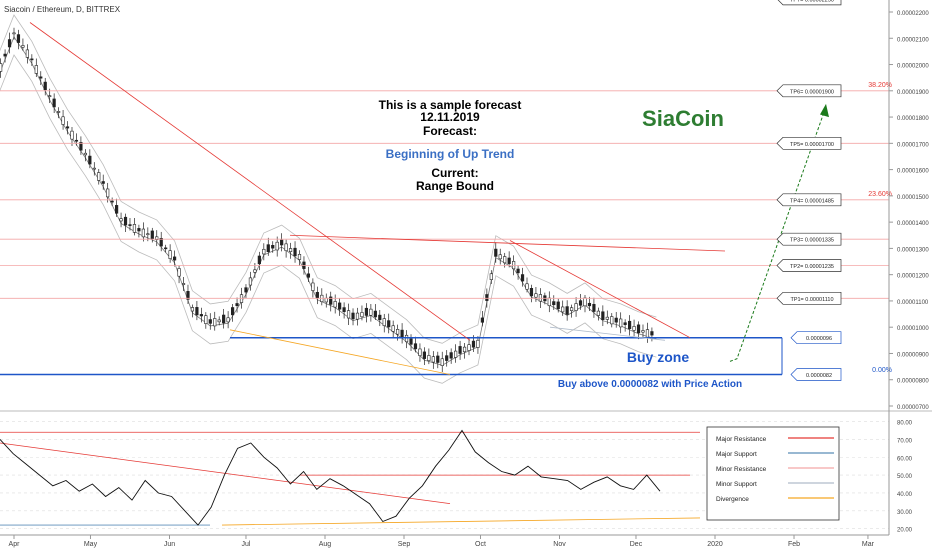  Describe the element at coordinates (559, 544) in the screenshot. I see `time-tick-label: Nov` at that location.